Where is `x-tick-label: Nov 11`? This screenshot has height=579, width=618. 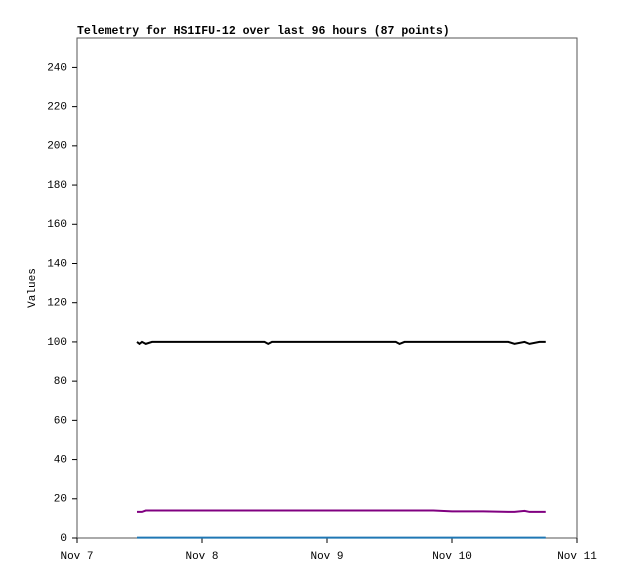
x-tick-label: Nov 11 is located at coordinates (577, 557).